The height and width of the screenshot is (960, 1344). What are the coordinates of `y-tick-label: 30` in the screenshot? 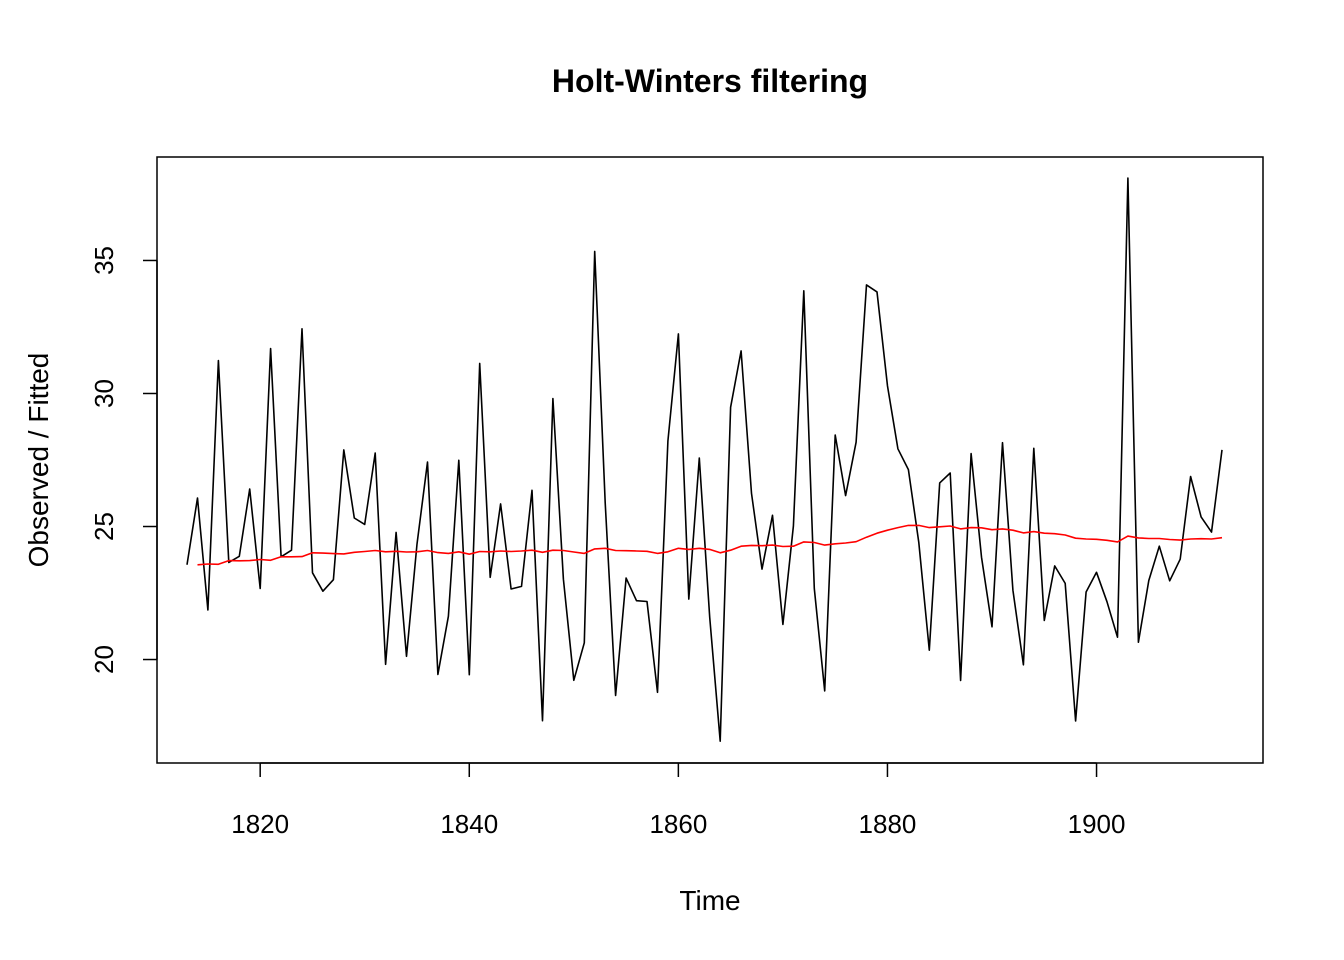 It's located at (104, 393).